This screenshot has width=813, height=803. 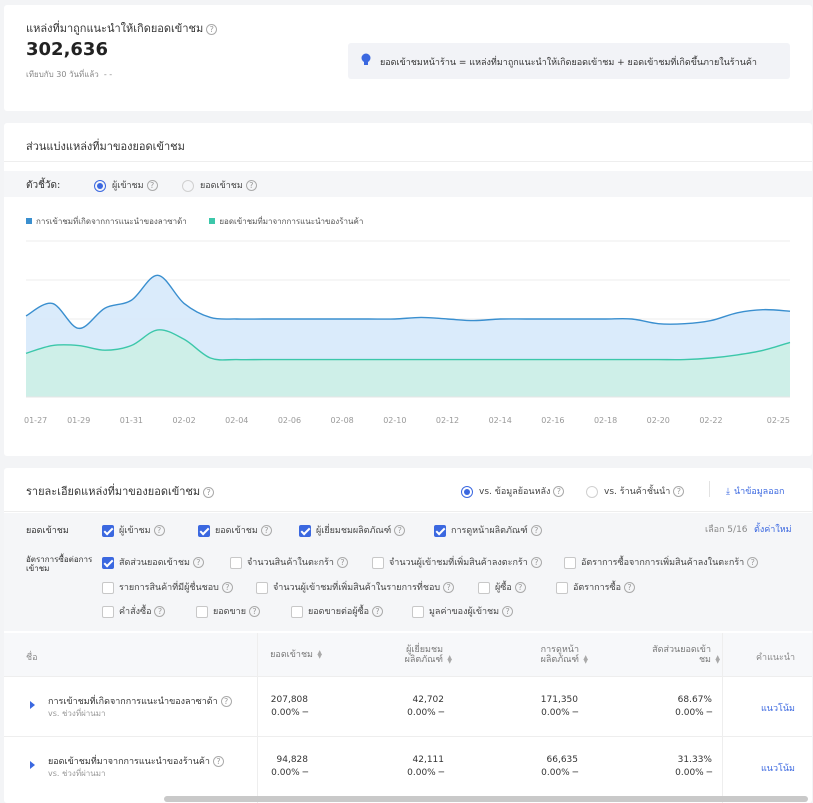 I want to click on checkbox-views: ยอดเข้าชม?, so click(x=235, y=530).